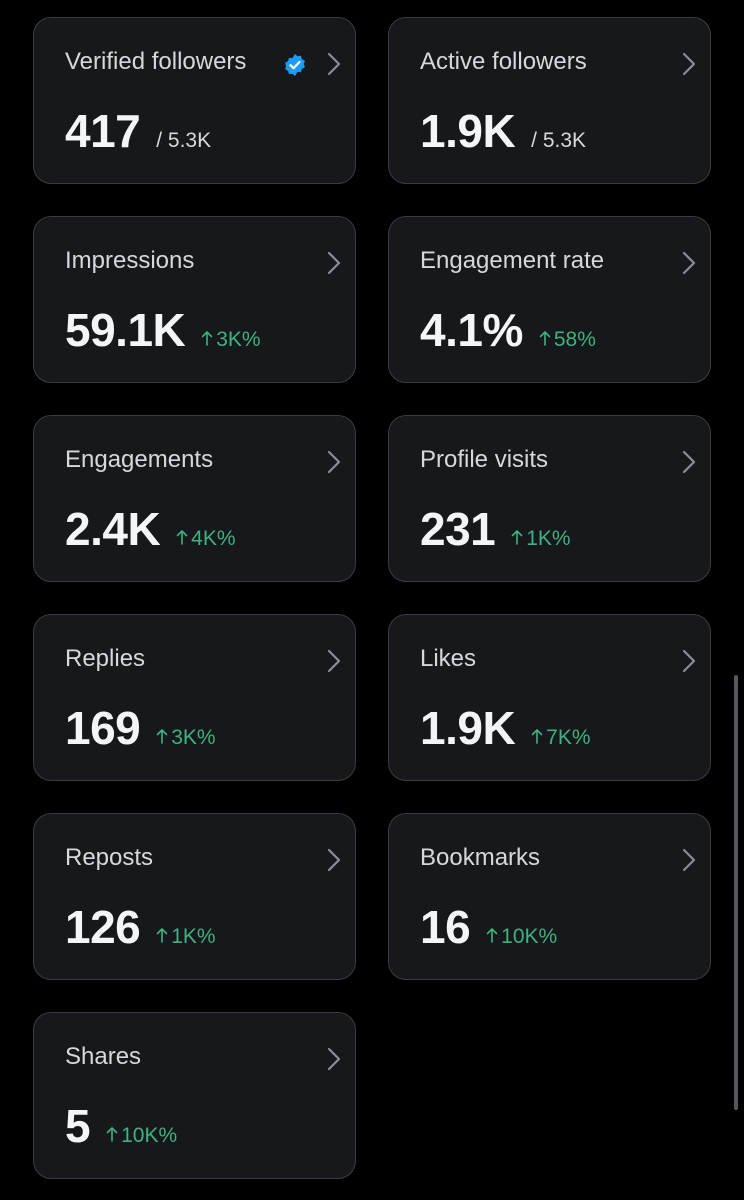 Image resolution: width=744 pixels, height=1200 pixels. I want to click on metric-card: Profile visits 231 1K%, so click(549, 498).